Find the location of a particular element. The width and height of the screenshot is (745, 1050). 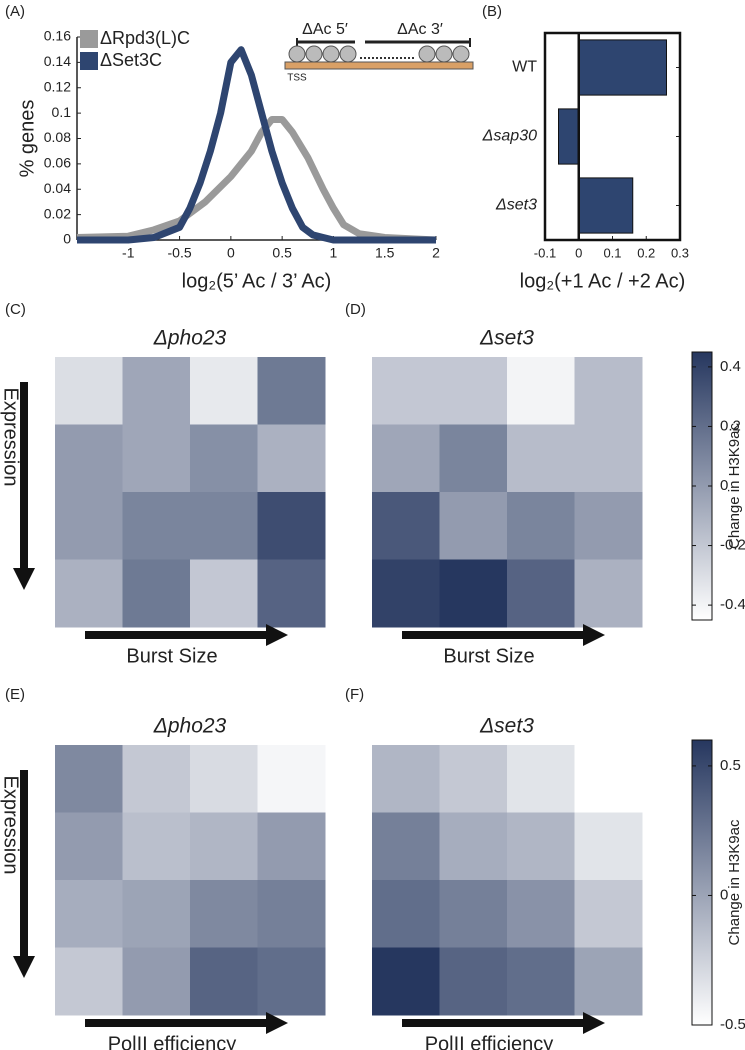

x-tick-label: 0.2 is located at coordinates (646, 252).